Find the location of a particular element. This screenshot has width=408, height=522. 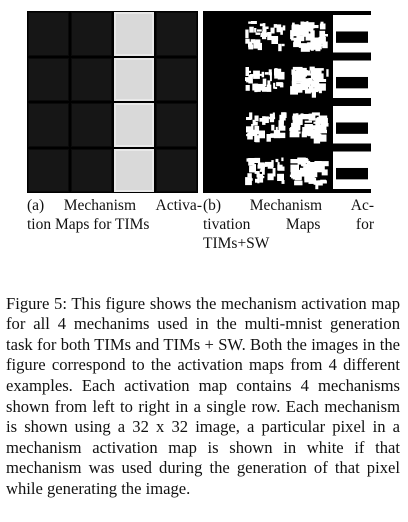

subfigure-a-caption: (a) Mechanism Activa- tion Maps for TIMs is located at coordinates (114, 215).